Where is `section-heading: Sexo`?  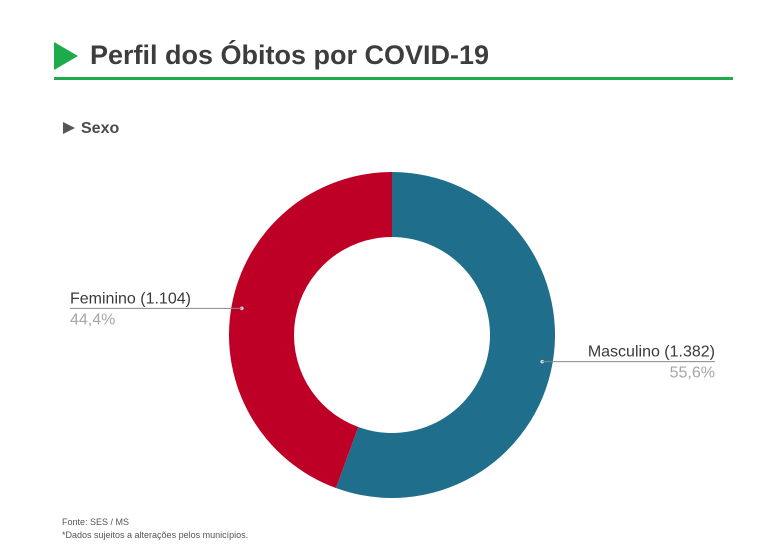
section-heading: Sexo is located at coordinates (91, 129).